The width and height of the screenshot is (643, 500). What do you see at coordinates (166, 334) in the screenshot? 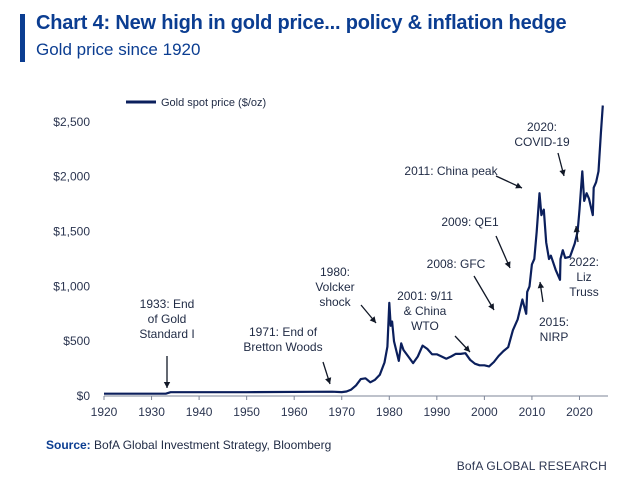
I see `annotation-text-line: Standard I` at bounding box center [166, 334].